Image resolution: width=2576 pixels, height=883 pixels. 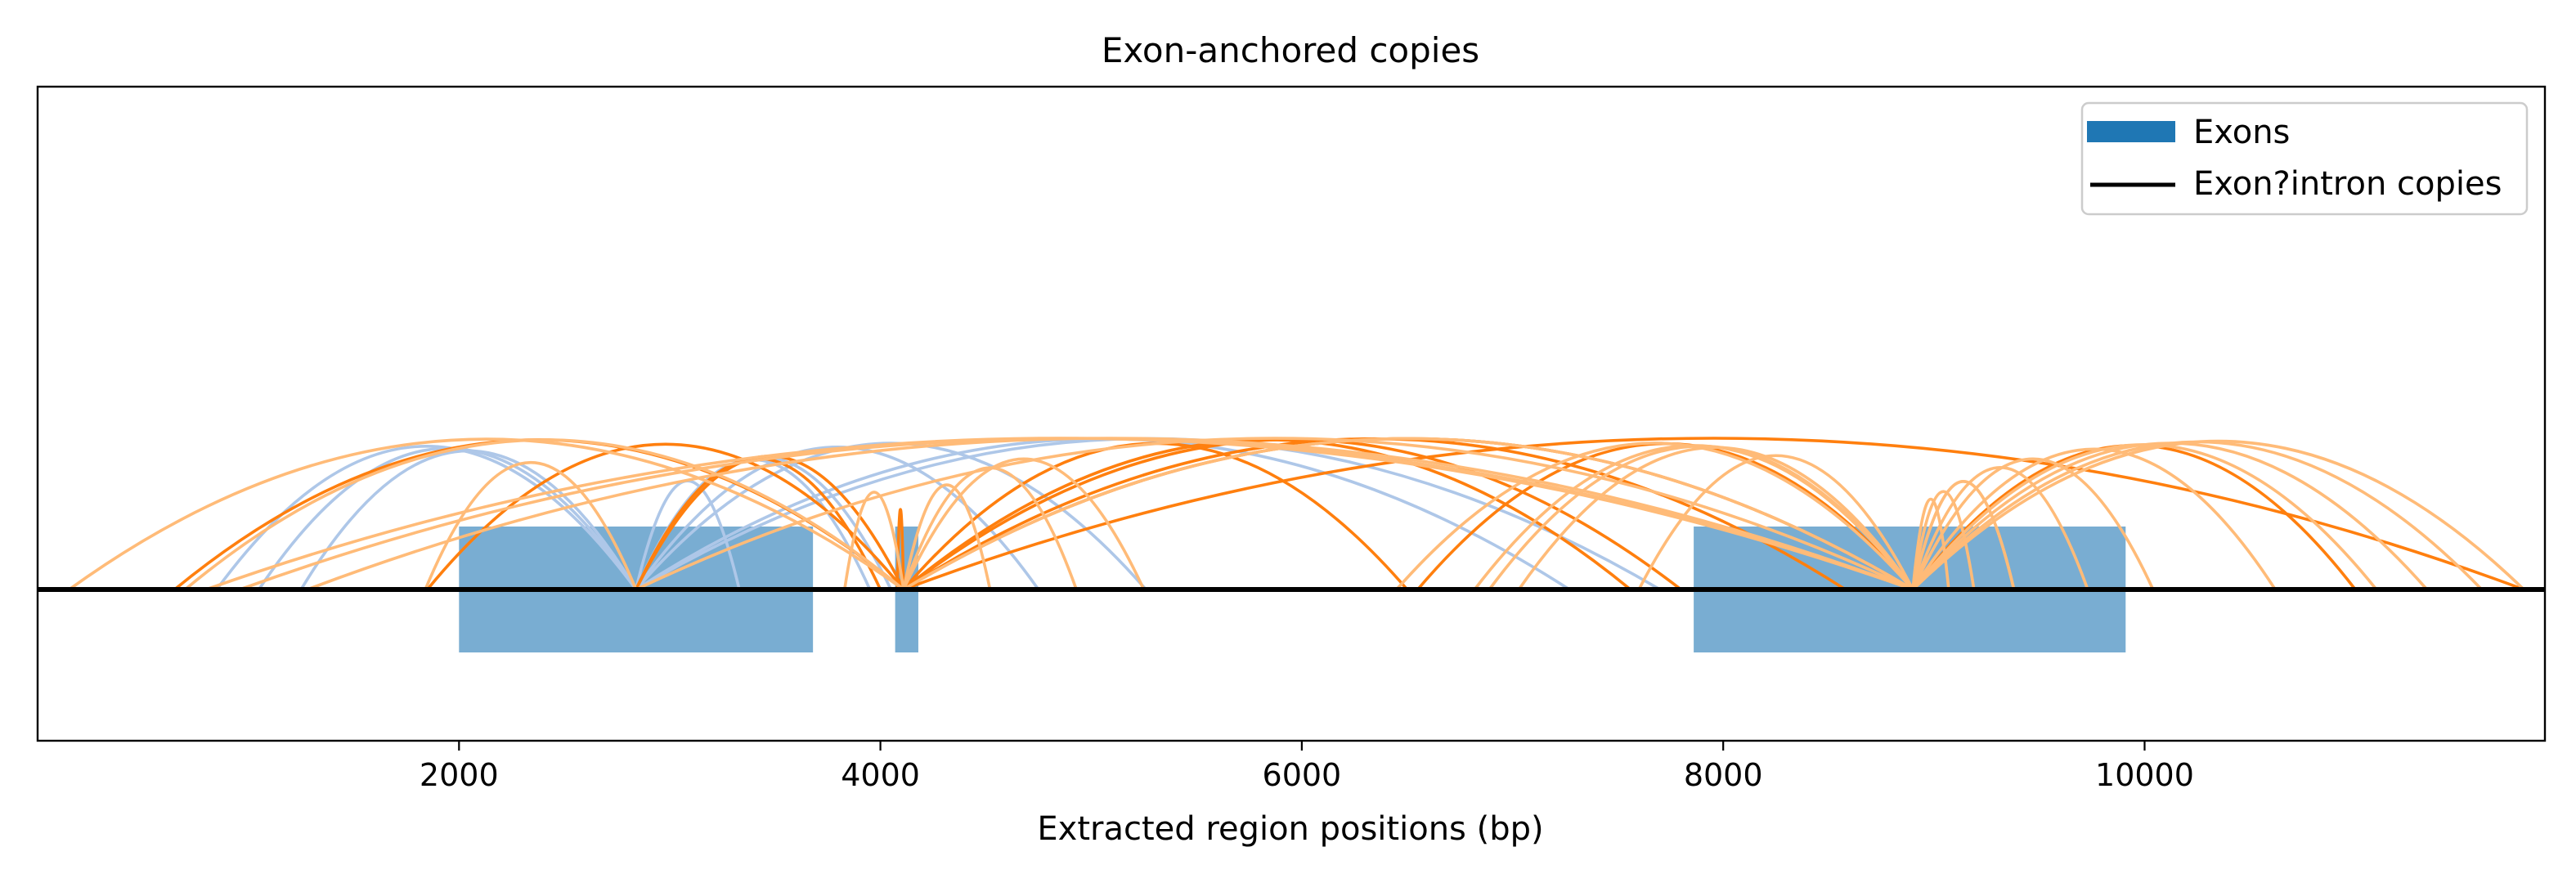 I want to click on legend-exons-label: Exons, so click(x=2241, y=132).